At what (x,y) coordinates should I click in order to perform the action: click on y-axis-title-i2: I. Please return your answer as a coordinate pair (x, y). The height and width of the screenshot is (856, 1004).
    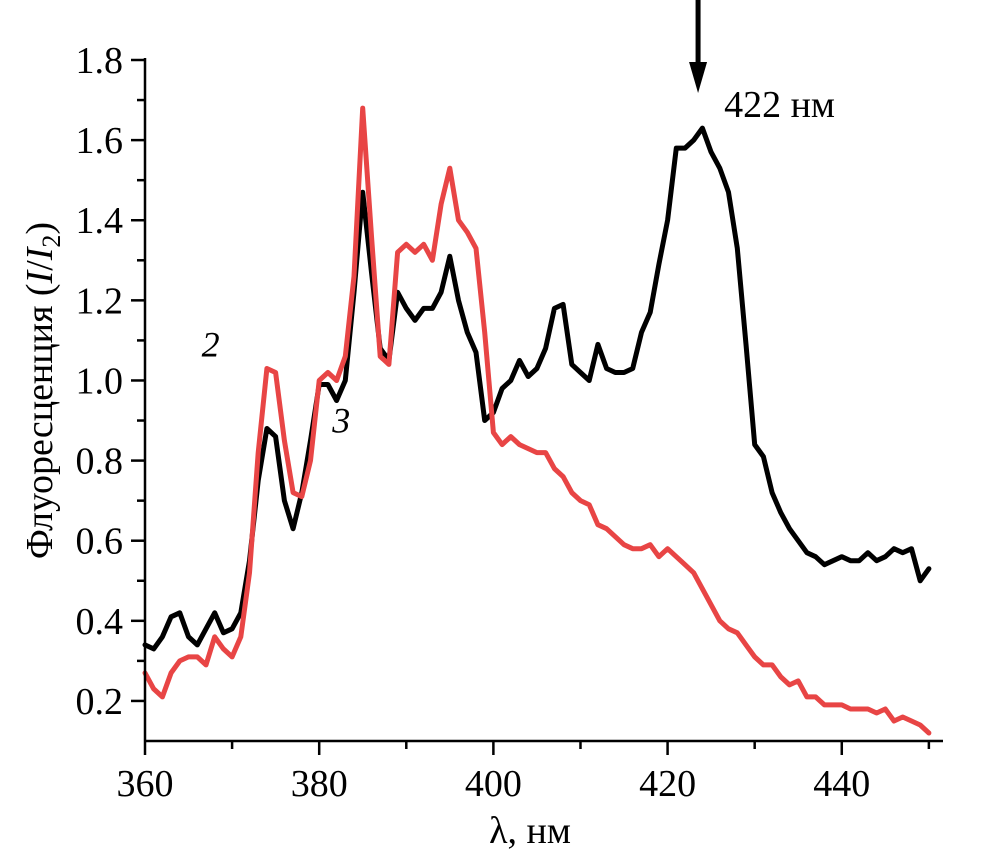
    Looking at the image, I should click on (40, 253).